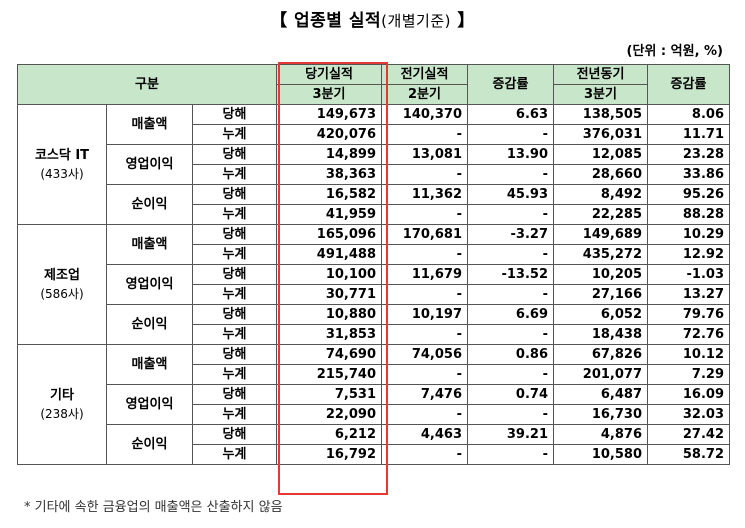  What do you see at coordinates (424, 234) in the screenshot?
I see `prev-value-cell: 170,681` at bounding box center [424, 234].